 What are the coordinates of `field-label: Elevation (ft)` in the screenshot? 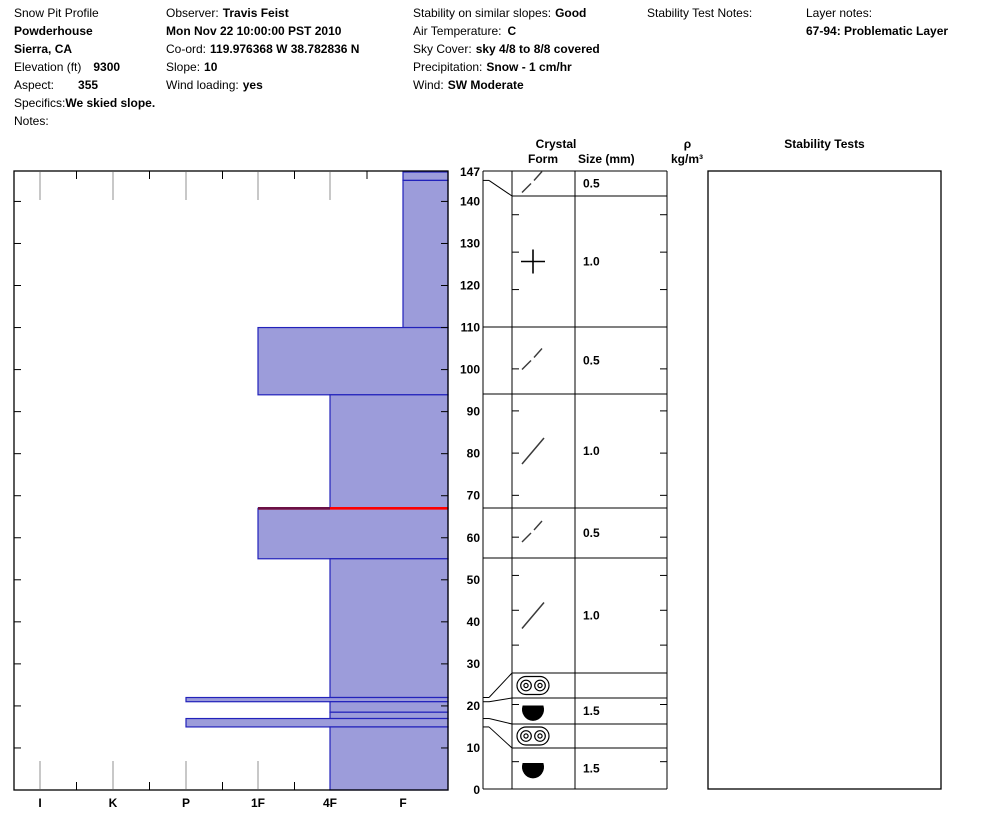 It's located at (48, 67).